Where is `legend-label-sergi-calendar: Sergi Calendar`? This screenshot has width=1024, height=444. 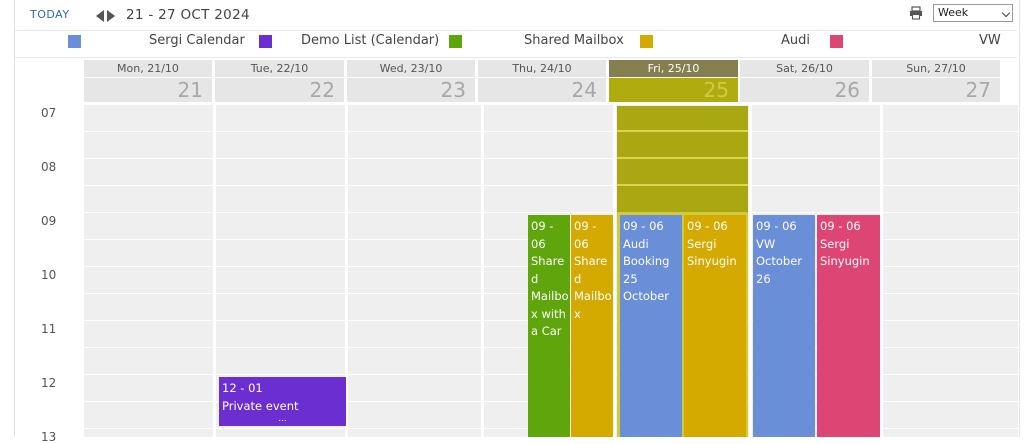 legend-label-sergi-calendar: Sergi Calendar is located at coordinates (197, 40).